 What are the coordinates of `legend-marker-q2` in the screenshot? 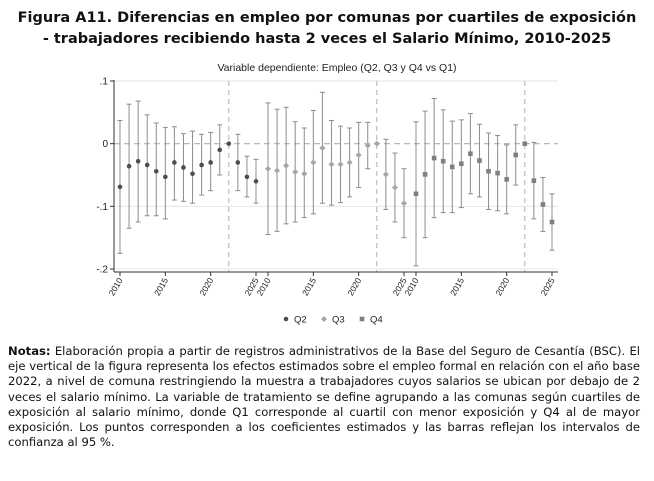 It's located at (286, 319).